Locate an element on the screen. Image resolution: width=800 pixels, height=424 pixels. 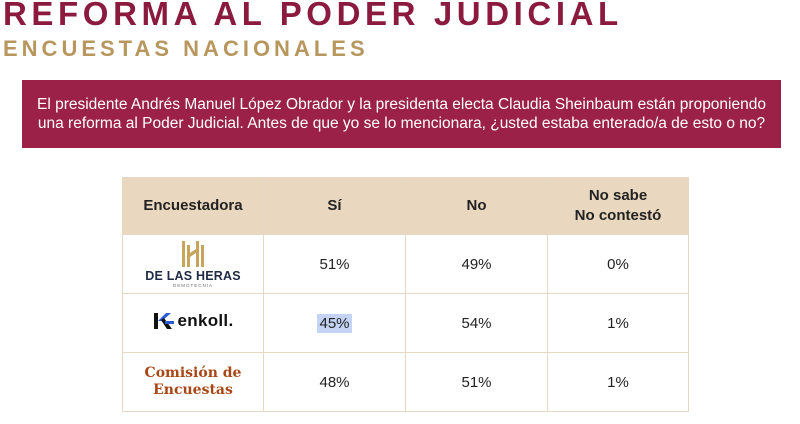
header-no-sabe-line1: No sabe is located at coordinates (618, 195).